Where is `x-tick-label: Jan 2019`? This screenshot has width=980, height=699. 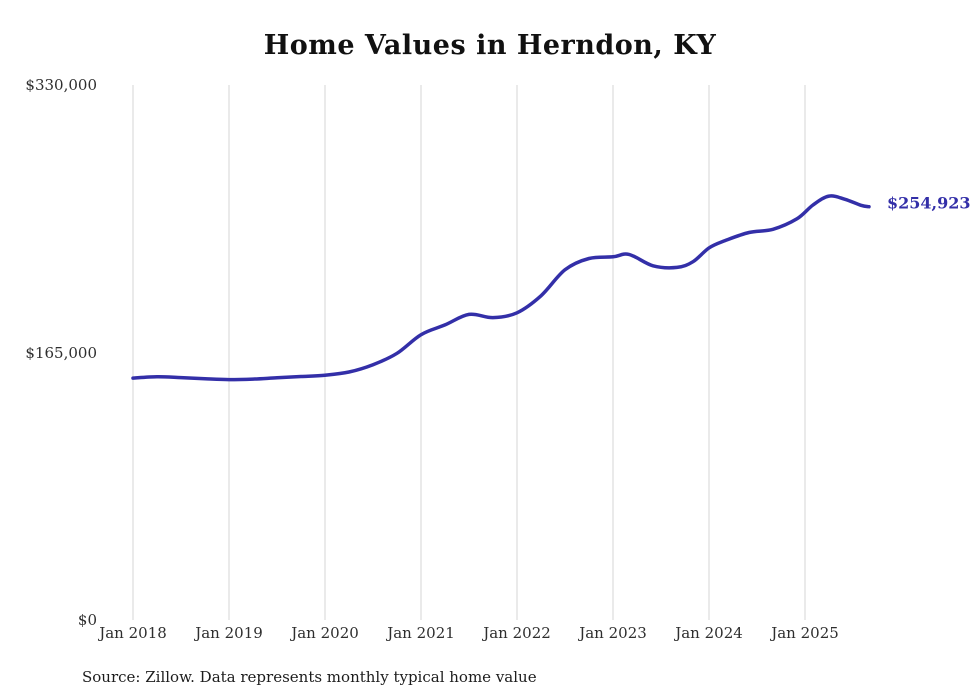 x-tick-label: Jan 2019 is located at coordinates (229, 633).